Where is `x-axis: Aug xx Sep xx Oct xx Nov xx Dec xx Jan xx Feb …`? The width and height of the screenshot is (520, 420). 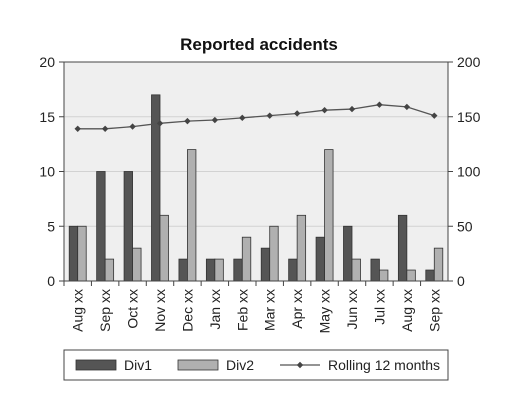 x-axis: Aug xx Sep xx Oct xx Nov xx Dec xx Jan xx Feb … is located at coordinates (252, 307).